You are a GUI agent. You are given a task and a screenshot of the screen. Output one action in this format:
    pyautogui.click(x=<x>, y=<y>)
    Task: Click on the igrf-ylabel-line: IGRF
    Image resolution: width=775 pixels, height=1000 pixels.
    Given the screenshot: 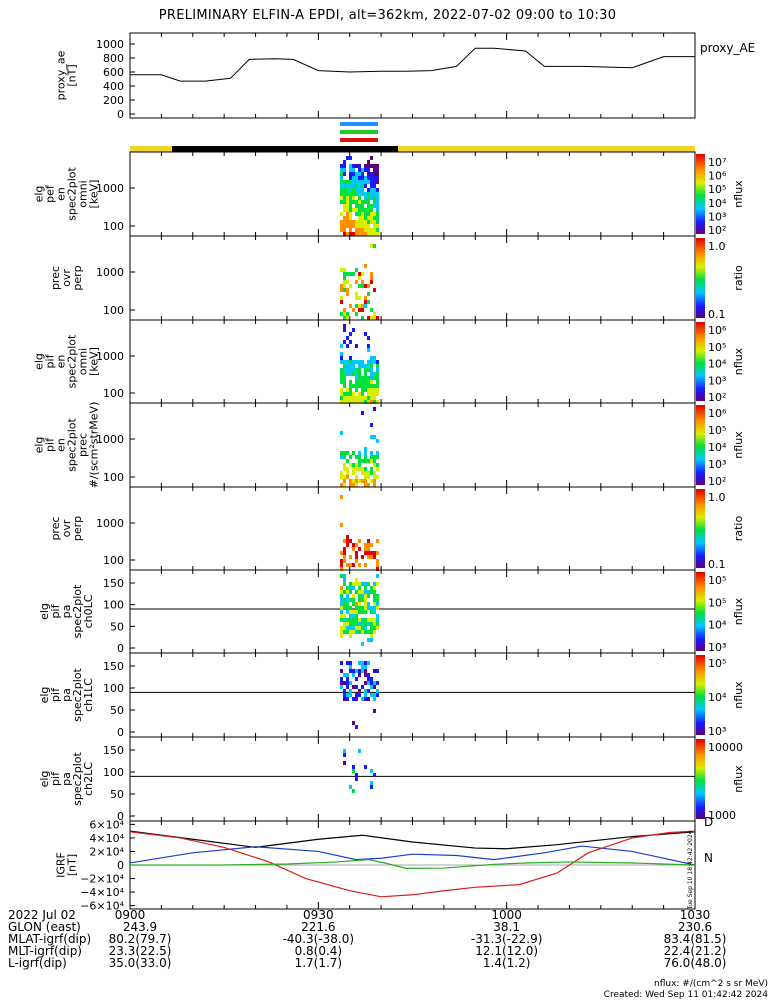 What is the action you would take?
    pyautogui.click(x=61, y=865)
    